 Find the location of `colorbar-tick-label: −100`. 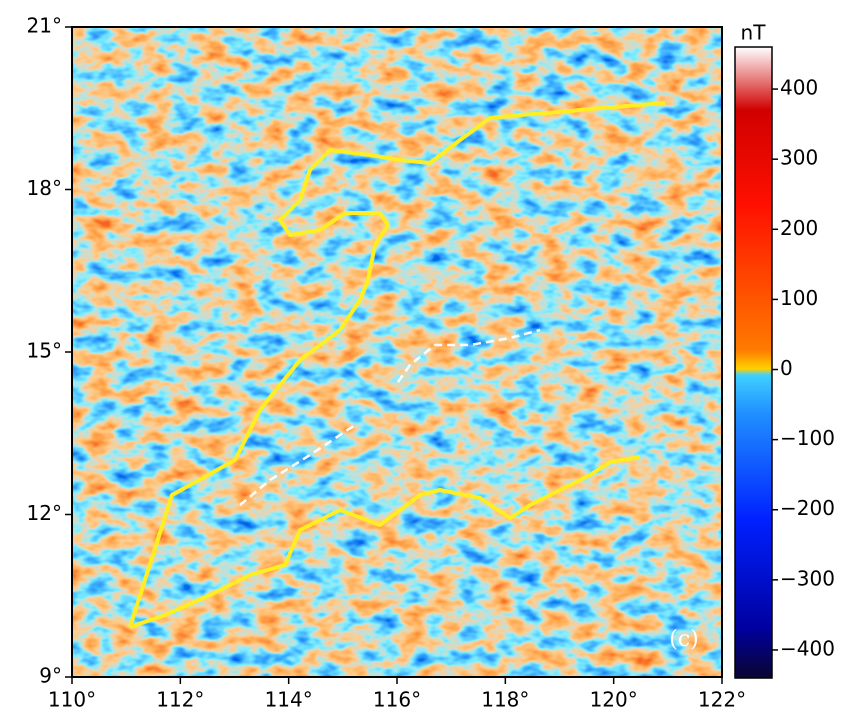

colorbar-tick-label: −100 is located at coordinates (807, 438).